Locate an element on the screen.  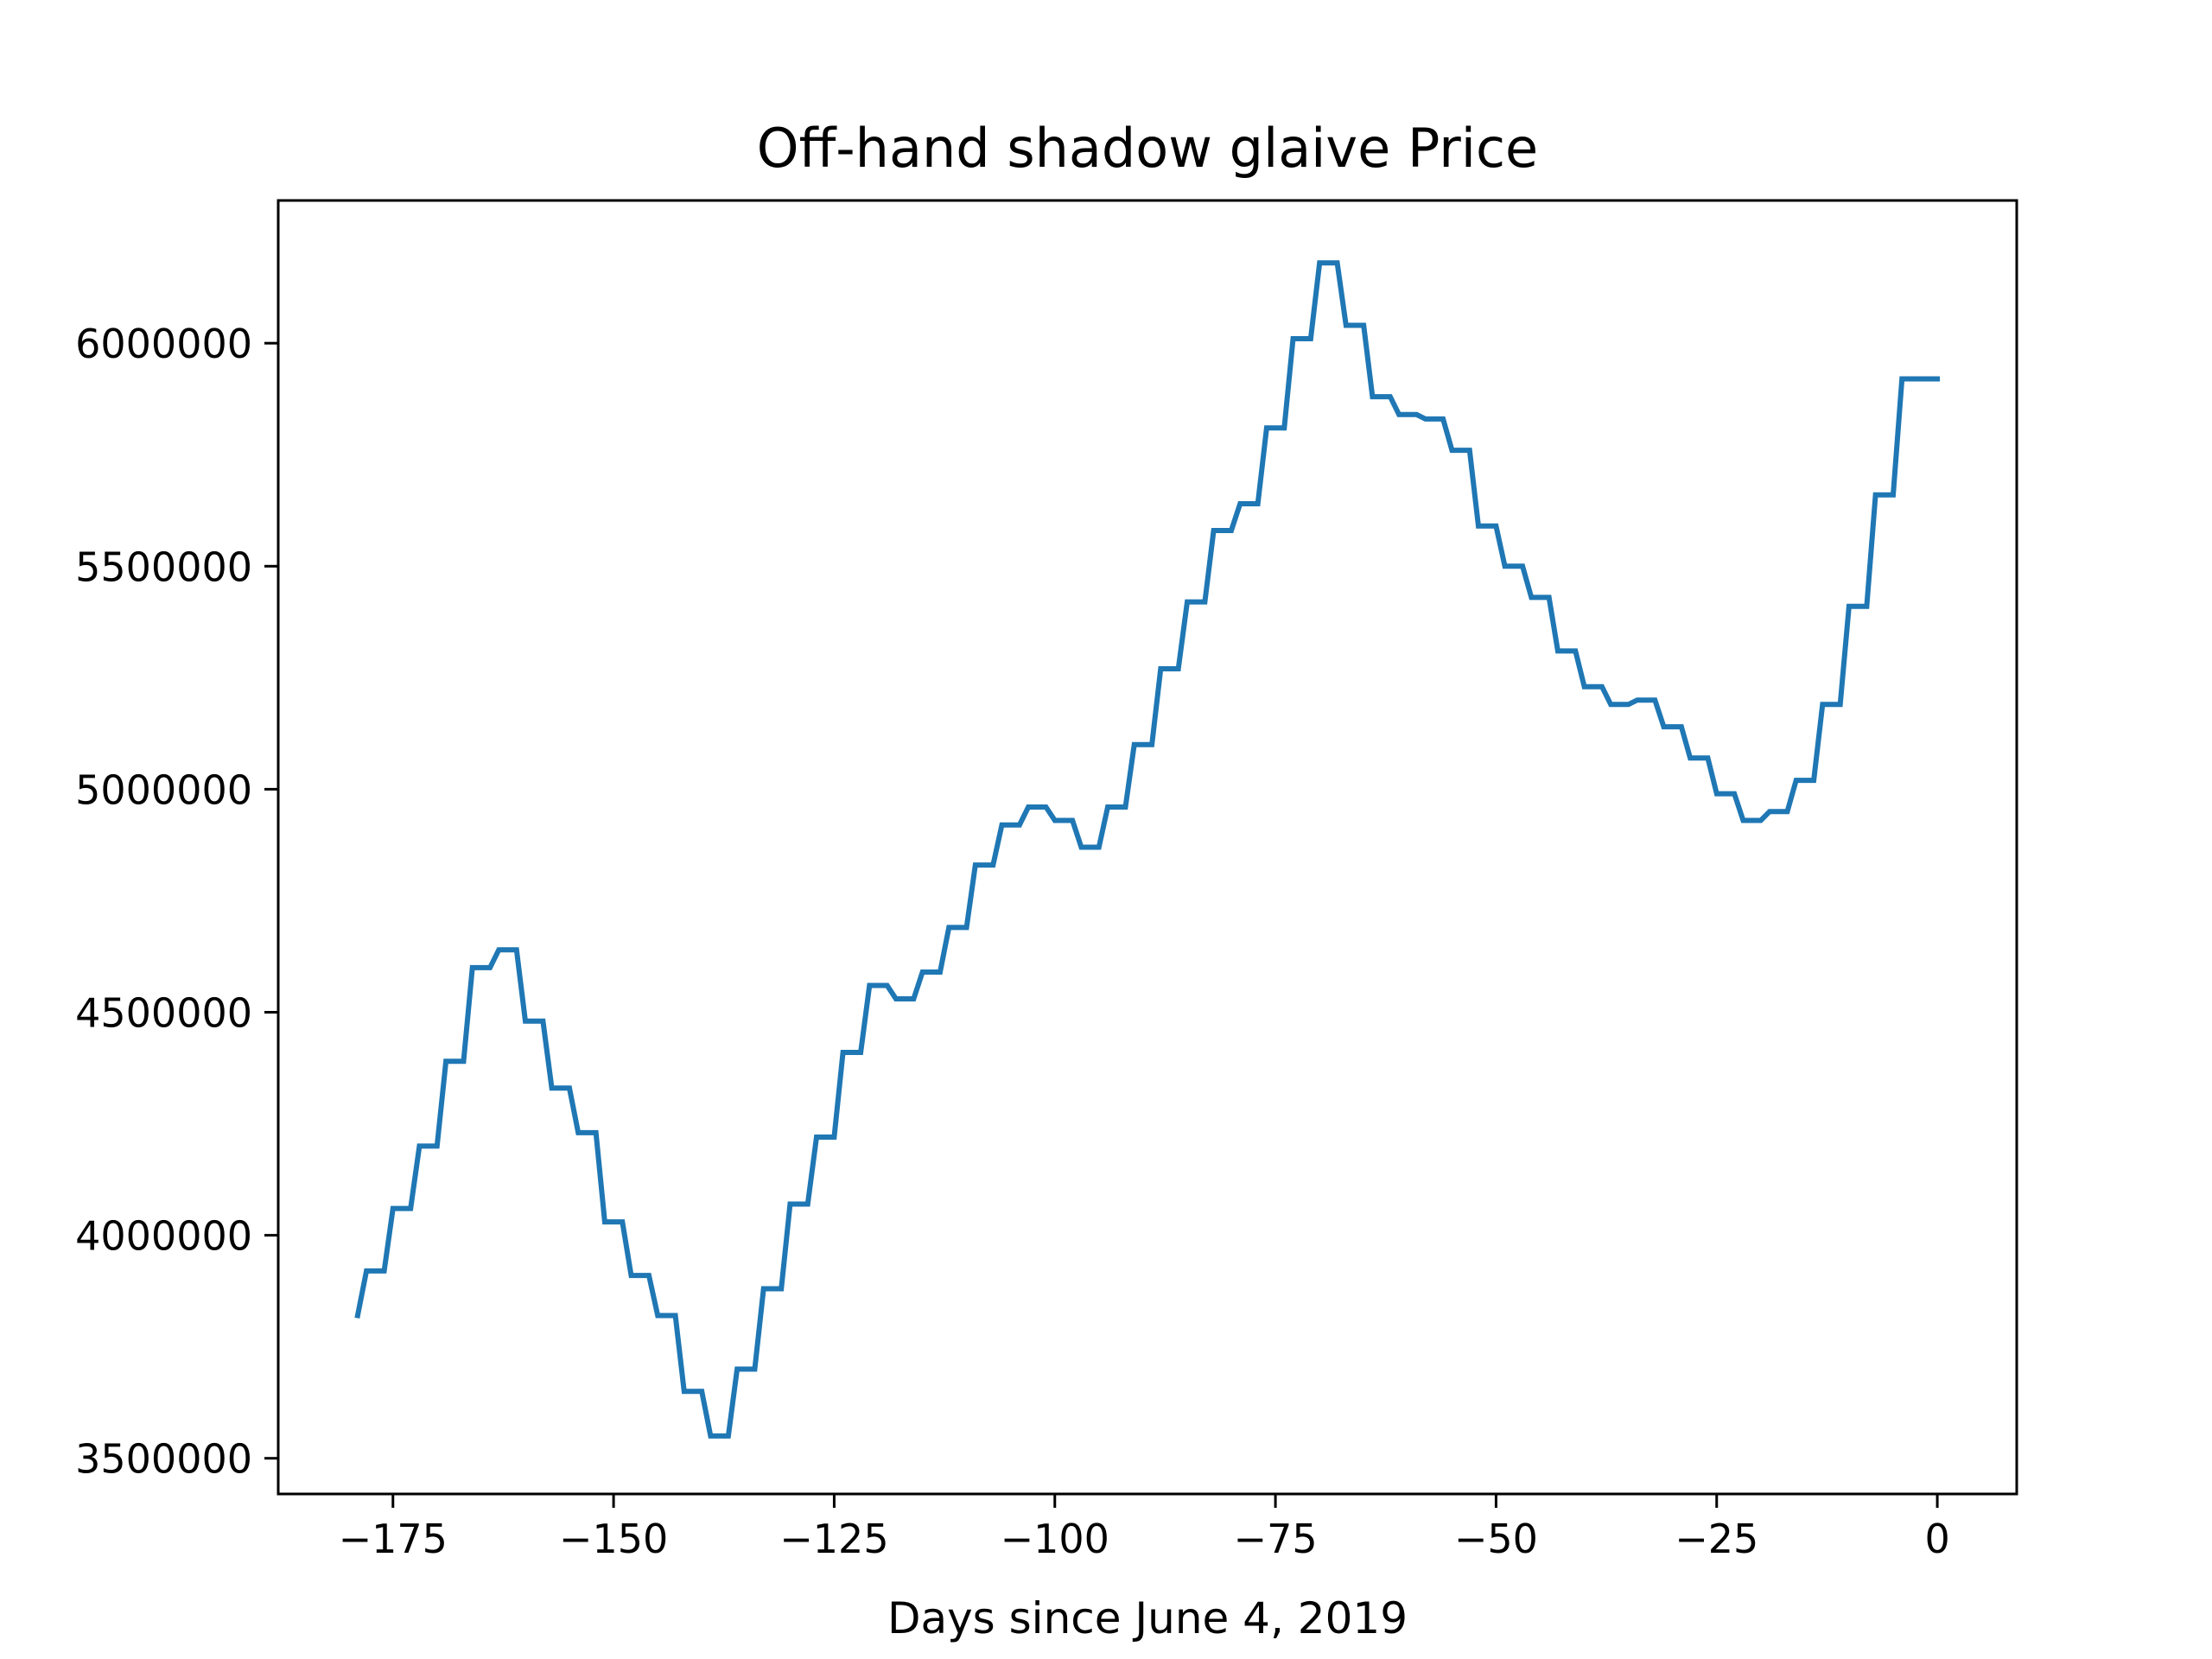
x-axis-ticks: −175 −150 −125 −100 −75 −50 −25 0 is located at coordinates (1144, 1528).